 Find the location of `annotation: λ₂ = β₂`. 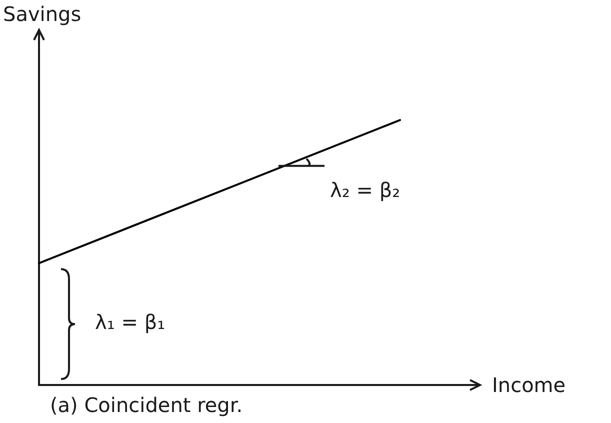

annotation: λ₂ = β₂ is located at coordinates (365, 190).